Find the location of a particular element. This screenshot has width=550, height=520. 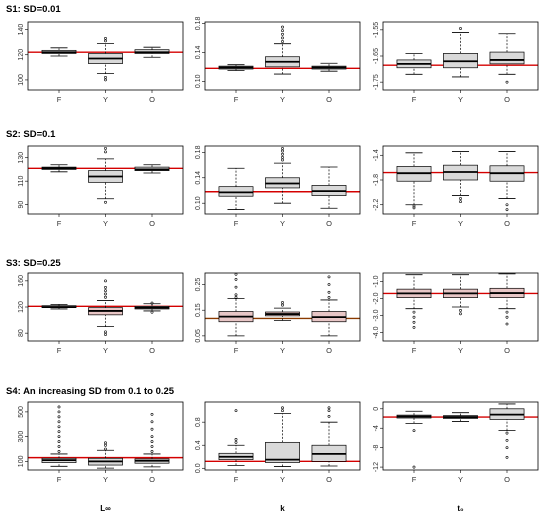

plot-frame is located at coordinates (282, 307).